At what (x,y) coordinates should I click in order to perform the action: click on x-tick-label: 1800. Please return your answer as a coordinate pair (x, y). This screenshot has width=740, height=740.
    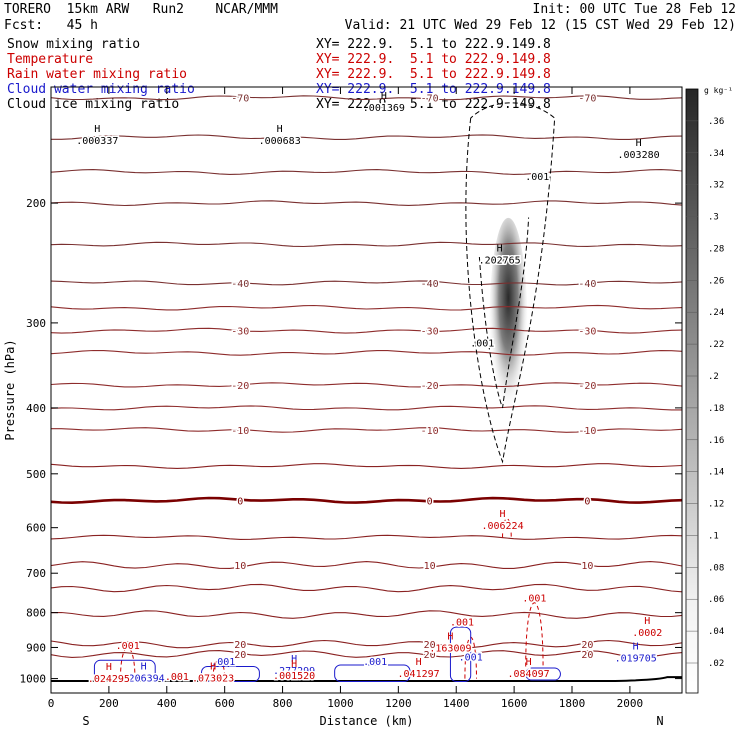
    Looking at the image, I should click on (572, 703).